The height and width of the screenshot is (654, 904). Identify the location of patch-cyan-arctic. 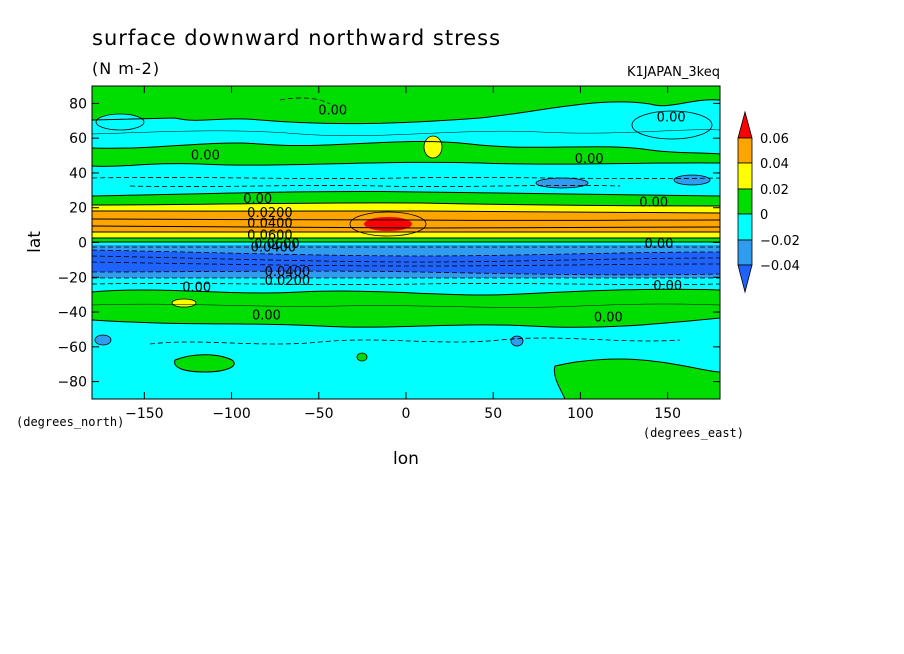
(672, 125).